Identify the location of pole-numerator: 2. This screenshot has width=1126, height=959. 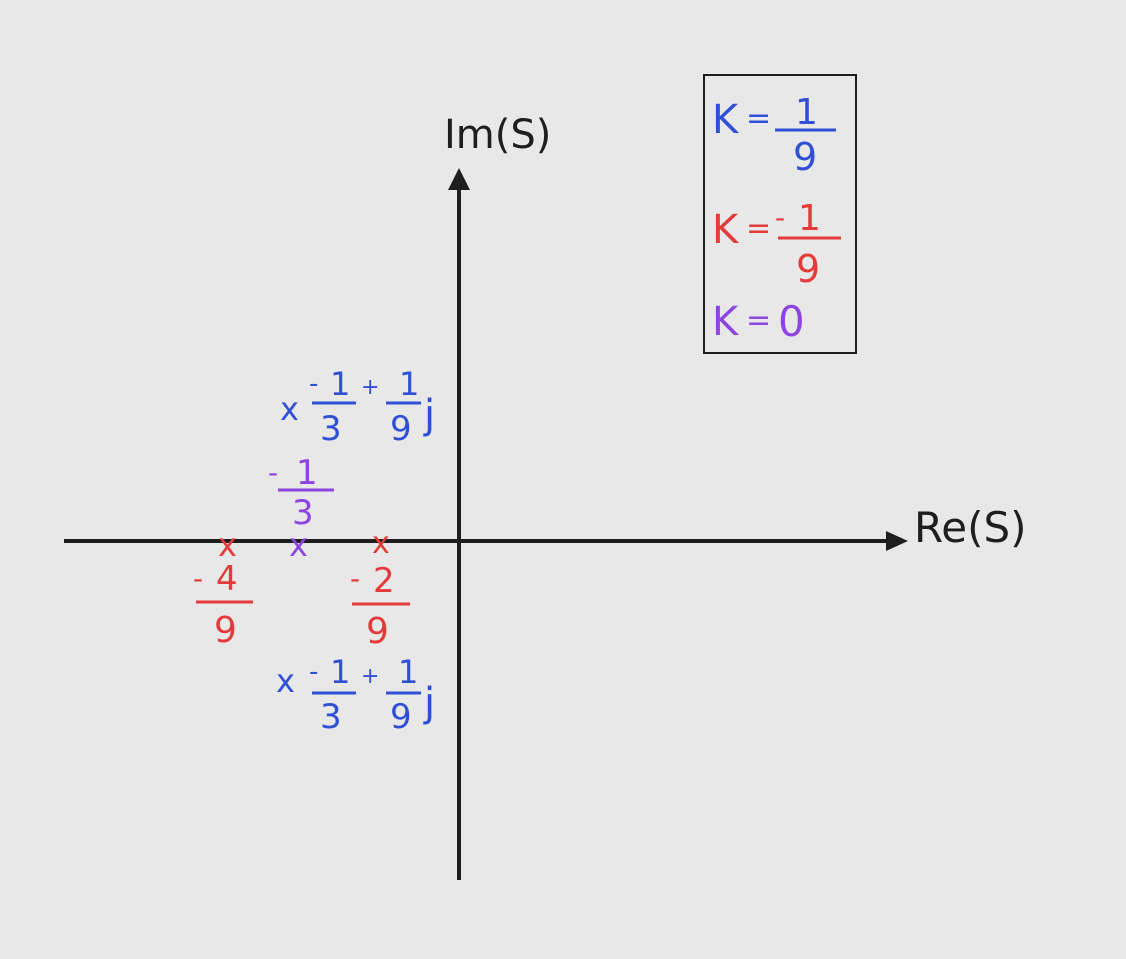
(384, 581).